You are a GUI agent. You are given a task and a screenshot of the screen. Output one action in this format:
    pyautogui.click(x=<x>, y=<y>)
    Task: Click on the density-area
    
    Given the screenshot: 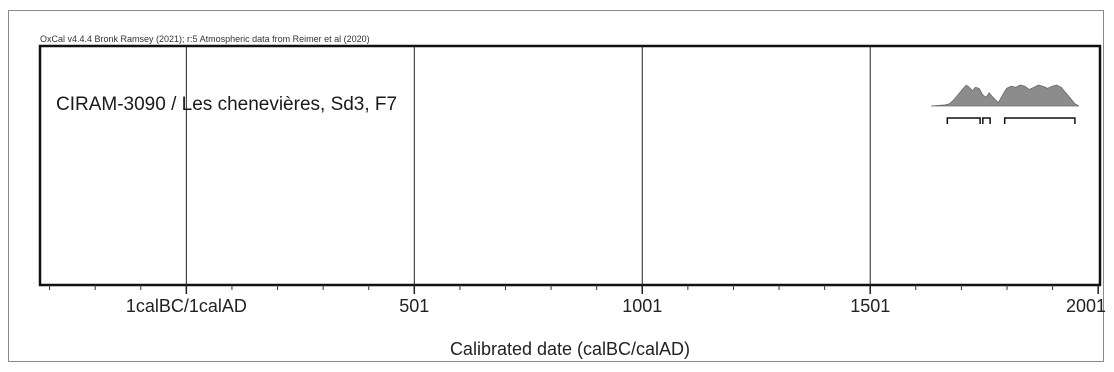 What is the action you would take?
    pyautogui.click(x=1005, y=95)
    